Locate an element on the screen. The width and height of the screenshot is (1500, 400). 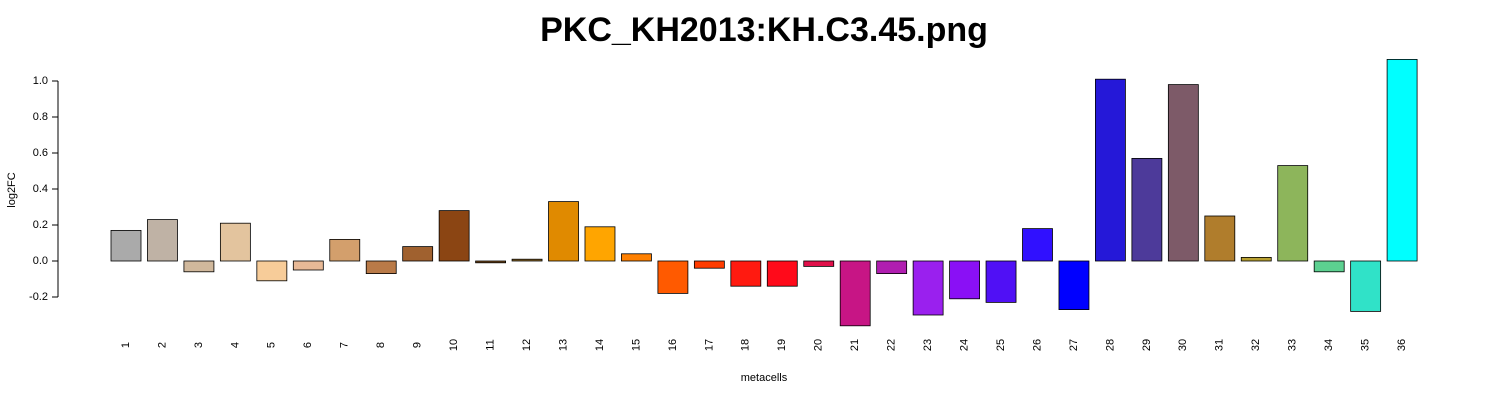
x-tick-label: 30 is located at coordinates (1183, 345).